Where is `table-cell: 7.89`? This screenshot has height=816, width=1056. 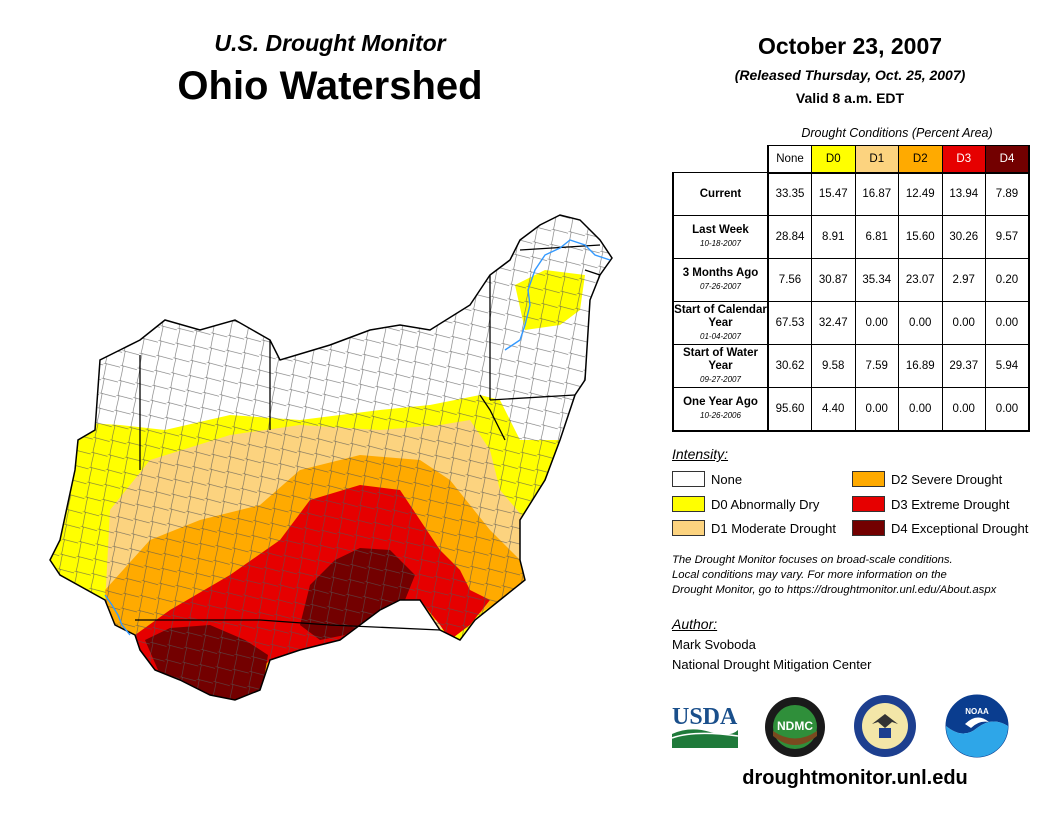
table-cell: 7.89 is located at coordinates (1007, 194).